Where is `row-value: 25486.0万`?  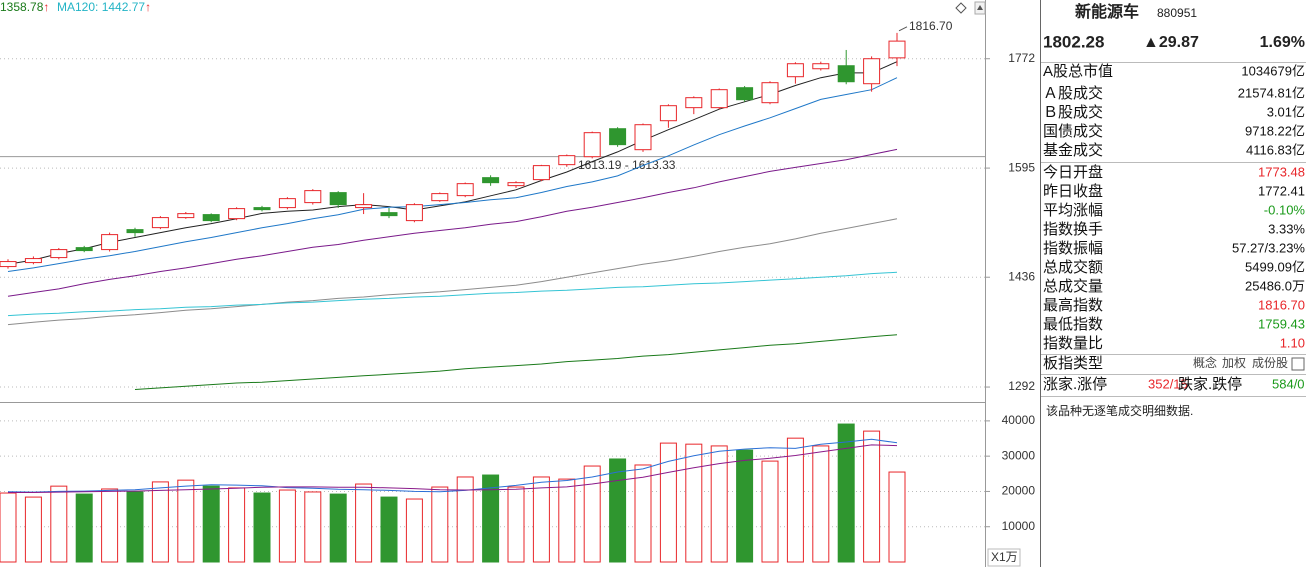
row-value: 25486.0万 is located at coordinates (1275, 285).